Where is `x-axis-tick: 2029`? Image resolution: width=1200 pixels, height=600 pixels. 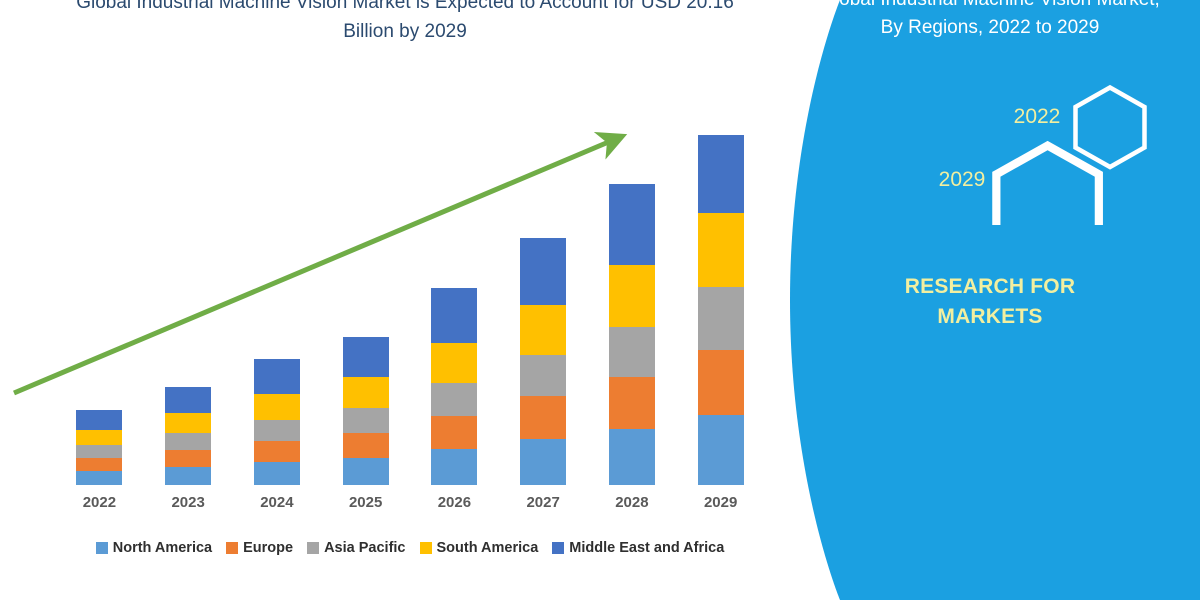 x-axis-tick: 2029 is located at coordinates (720, 502).